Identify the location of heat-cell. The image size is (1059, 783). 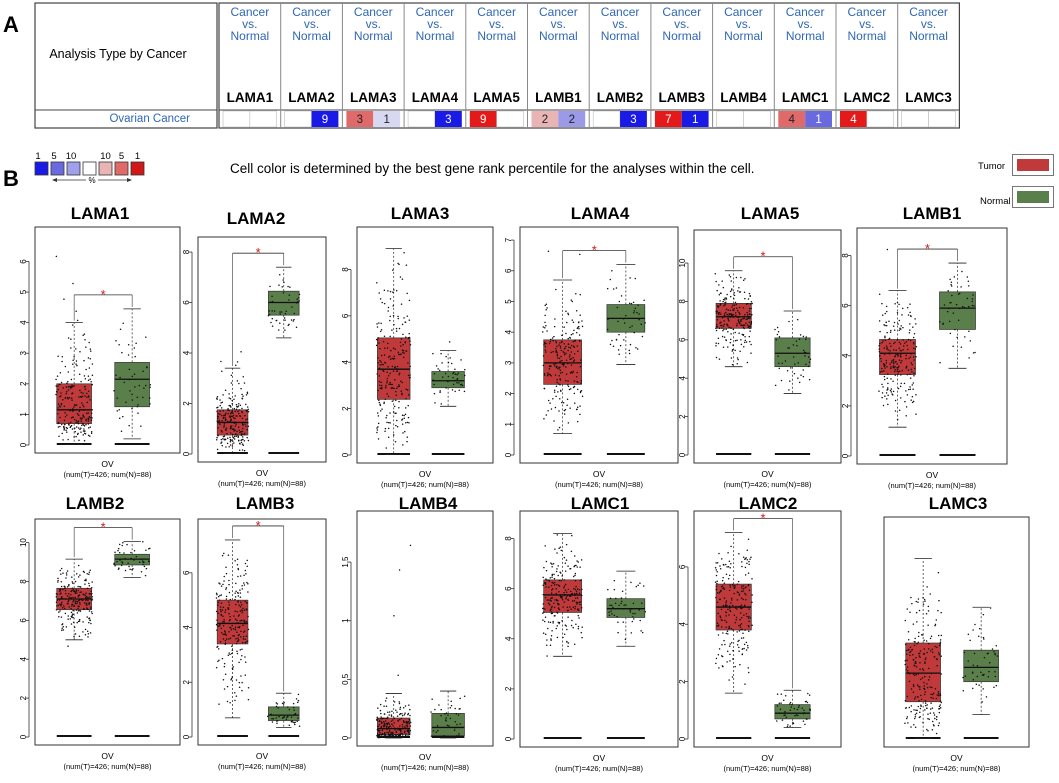
(572, 119).